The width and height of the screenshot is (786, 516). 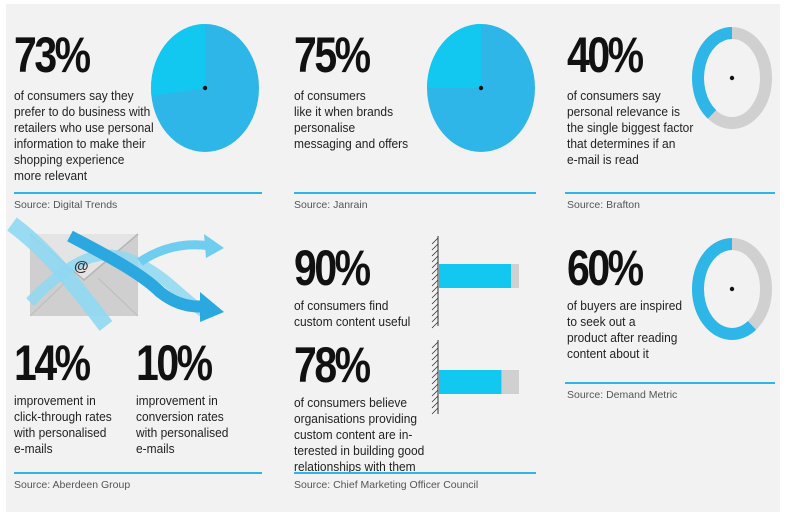 What do you see at coordinates (622, 395) in the screenshot?
I see `source-demand-metric: Source: Demand Metric` at bounding box center [622, 395].